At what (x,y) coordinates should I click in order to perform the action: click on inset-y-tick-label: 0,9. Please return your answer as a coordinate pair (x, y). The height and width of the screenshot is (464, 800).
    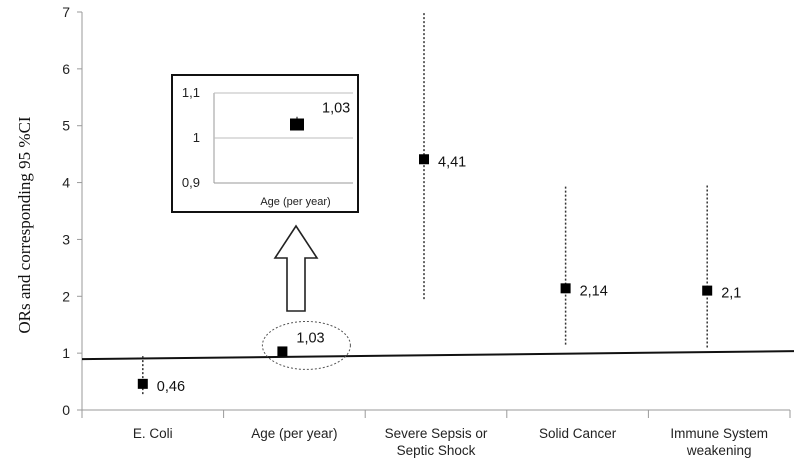
    Looking at the image, I should click on (191, 182).